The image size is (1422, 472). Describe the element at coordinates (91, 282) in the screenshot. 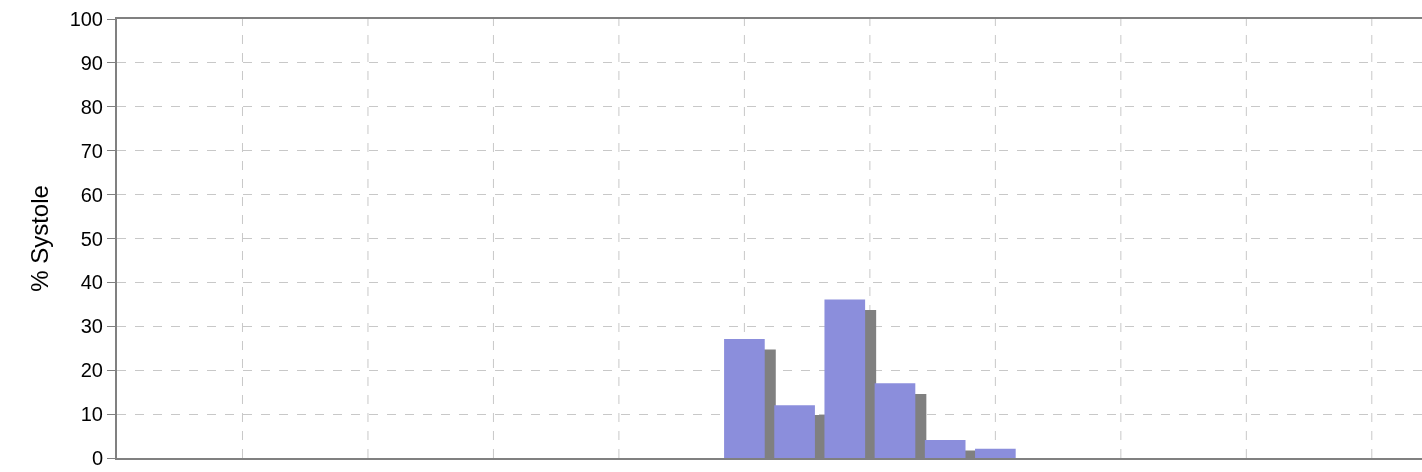

I see `y-tick-label: 40` at that location.